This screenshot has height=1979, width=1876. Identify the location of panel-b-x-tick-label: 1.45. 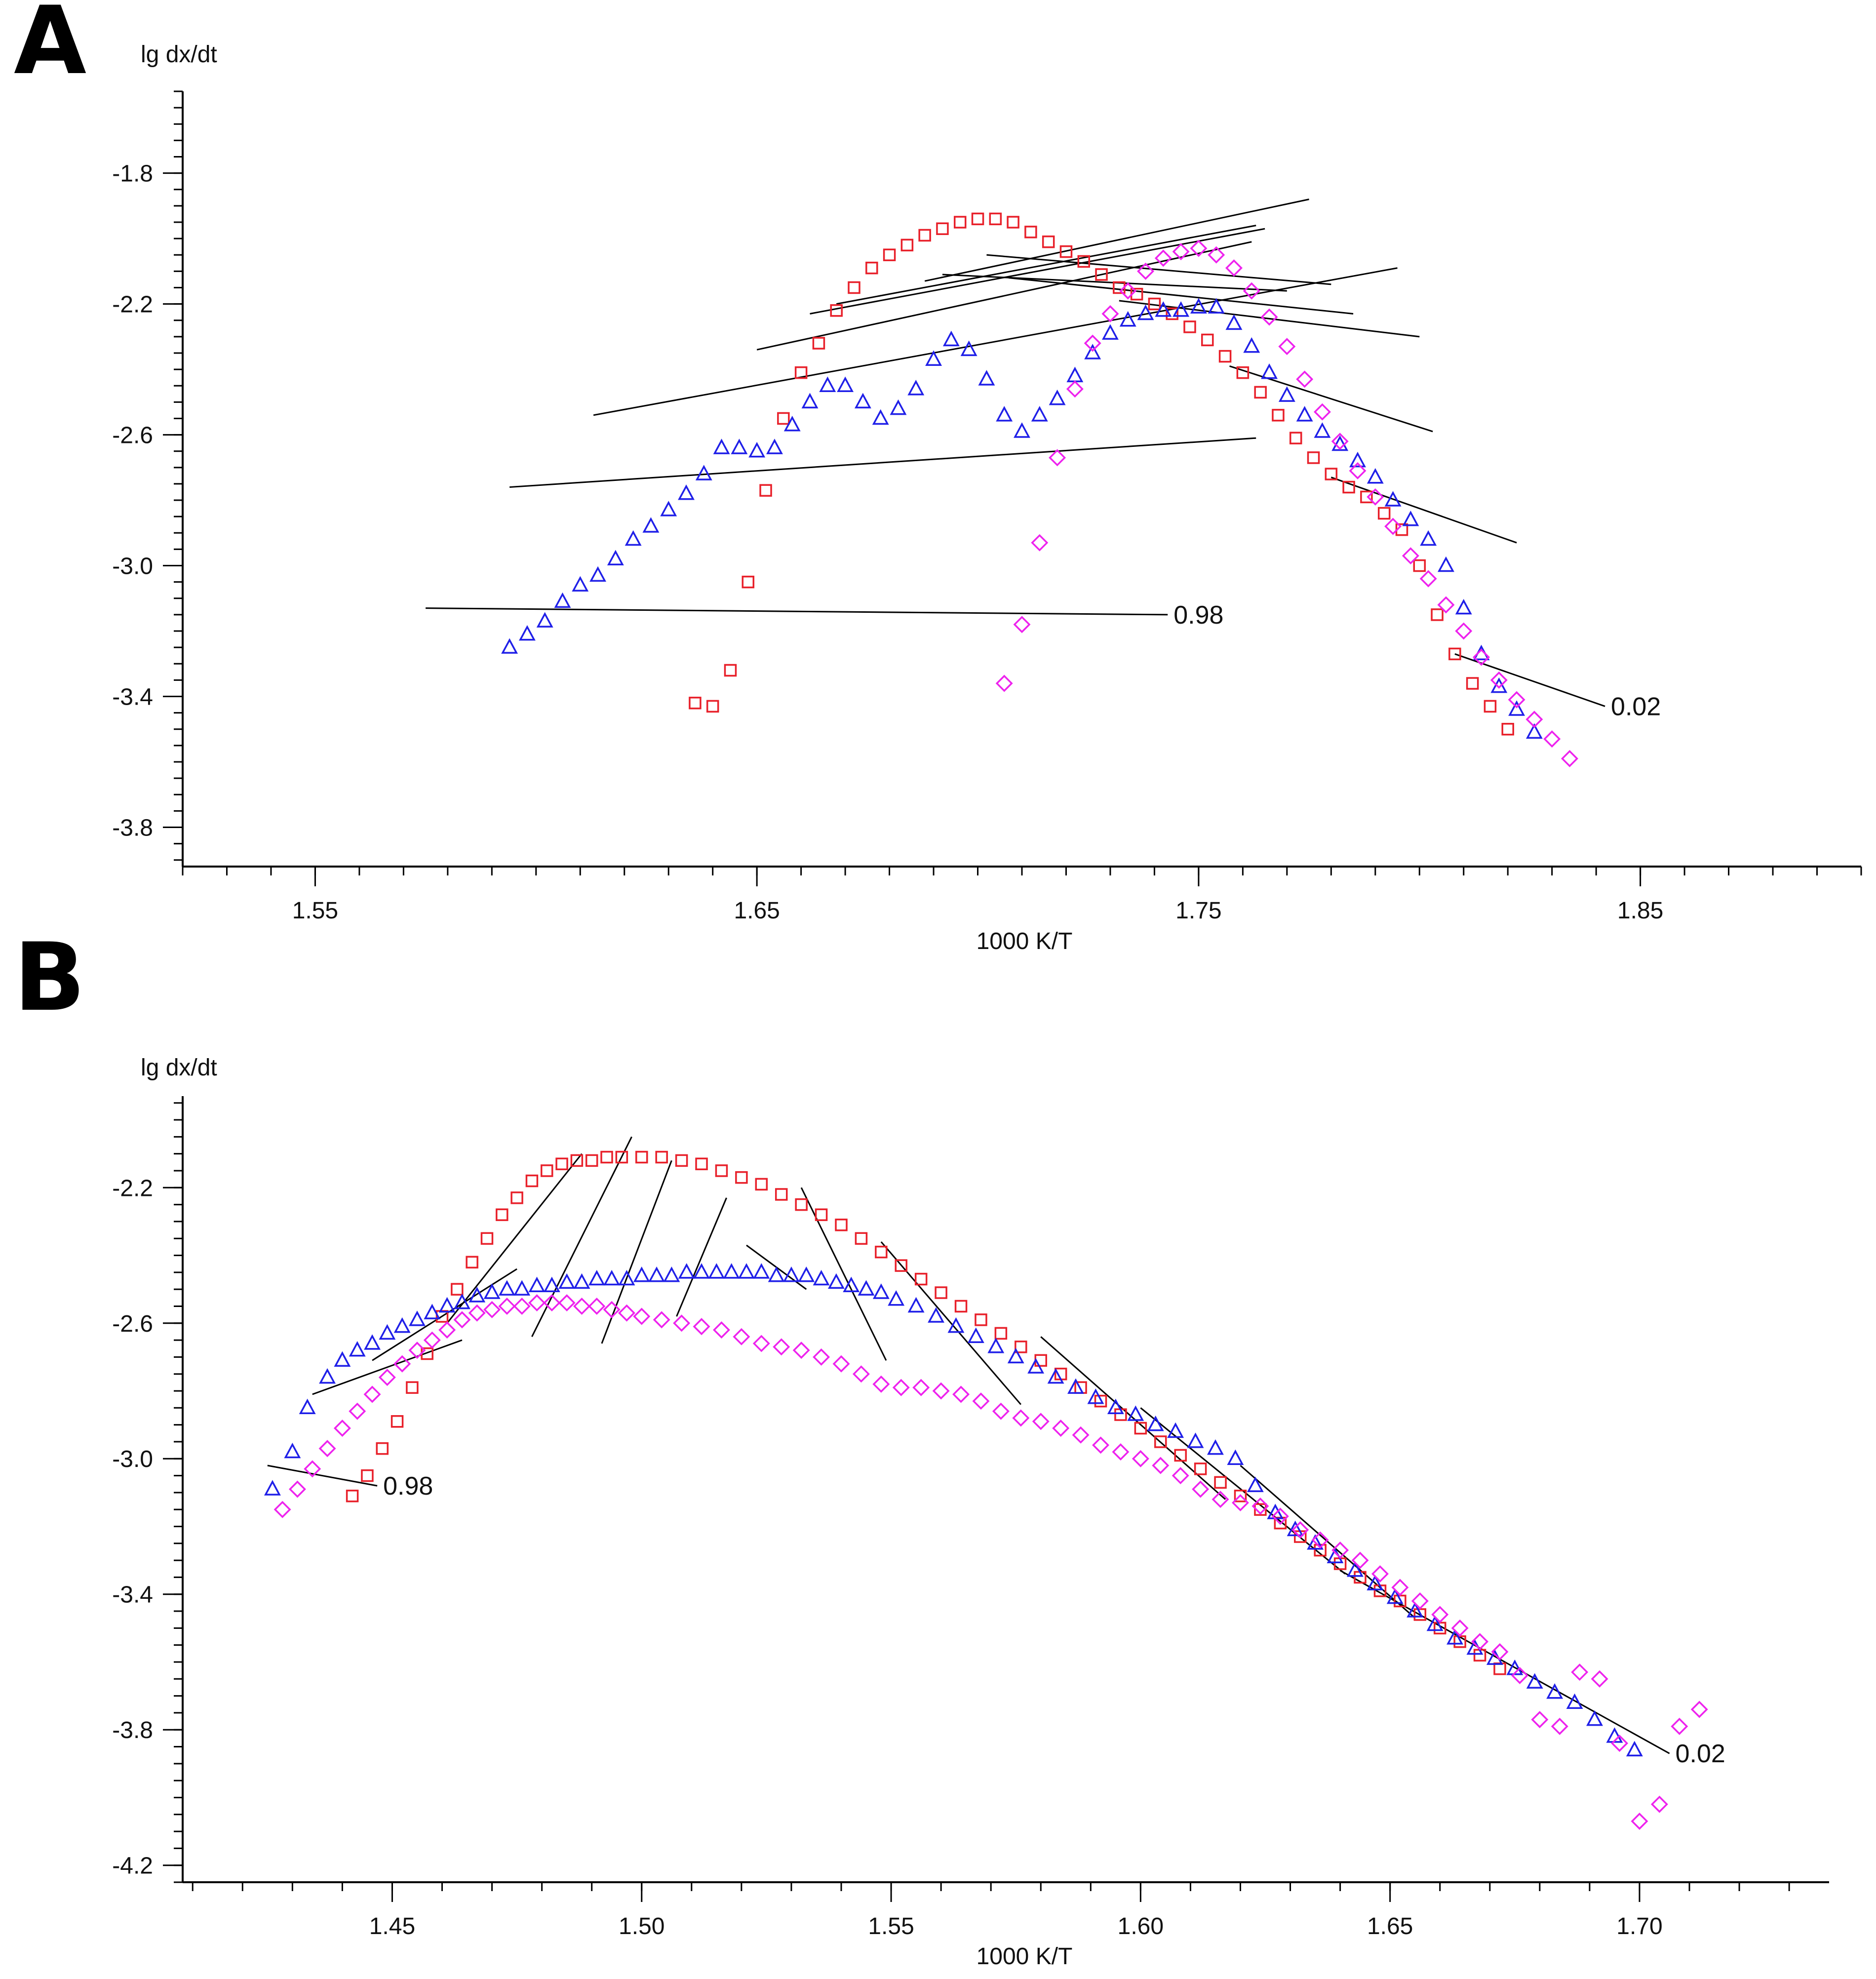
(392, 1926).